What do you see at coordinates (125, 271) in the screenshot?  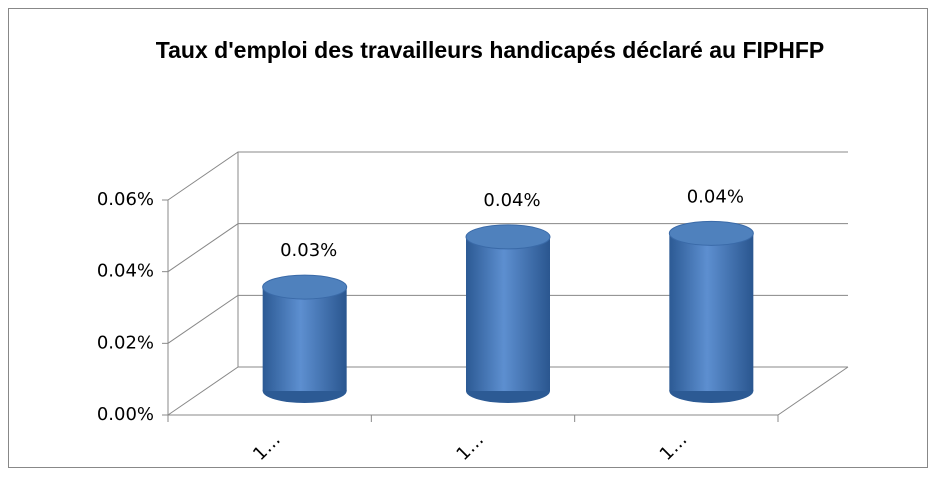 I see `y-tick-label: 0.04%` at bounding box center [125, 271].